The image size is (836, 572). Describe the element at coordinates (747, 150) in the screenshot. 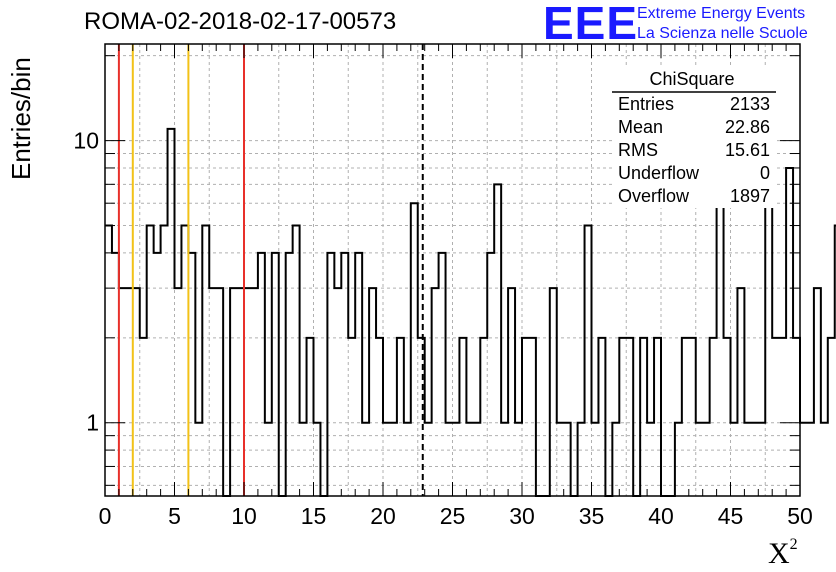

I see `stats-row-value: 15.61` at that location.